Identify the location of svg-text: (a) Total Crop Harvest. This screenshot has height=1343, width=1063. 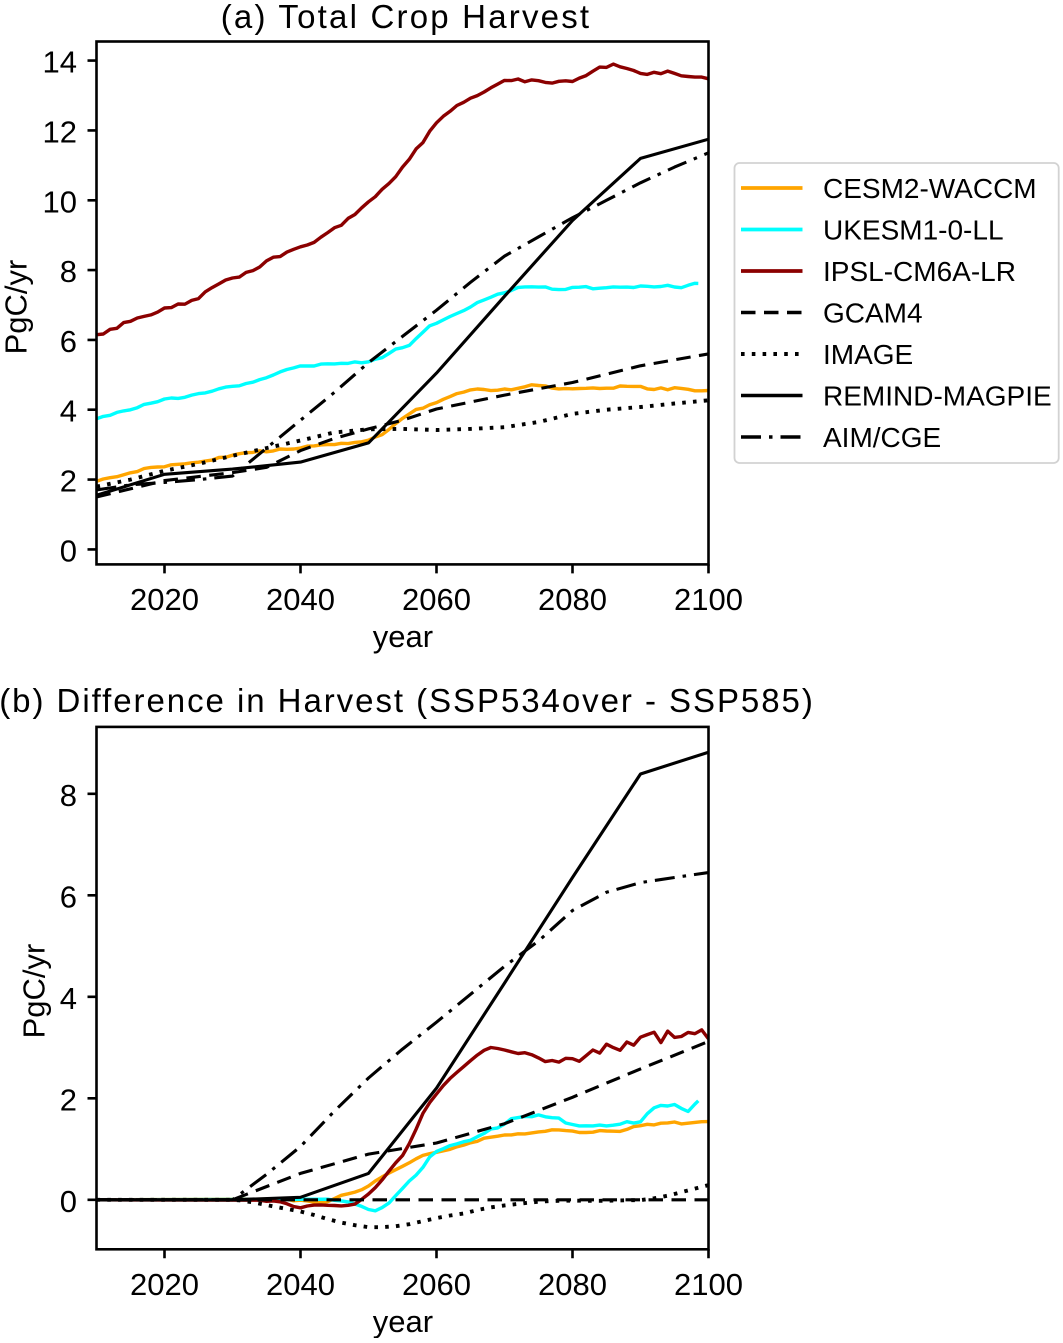
(406, 17).